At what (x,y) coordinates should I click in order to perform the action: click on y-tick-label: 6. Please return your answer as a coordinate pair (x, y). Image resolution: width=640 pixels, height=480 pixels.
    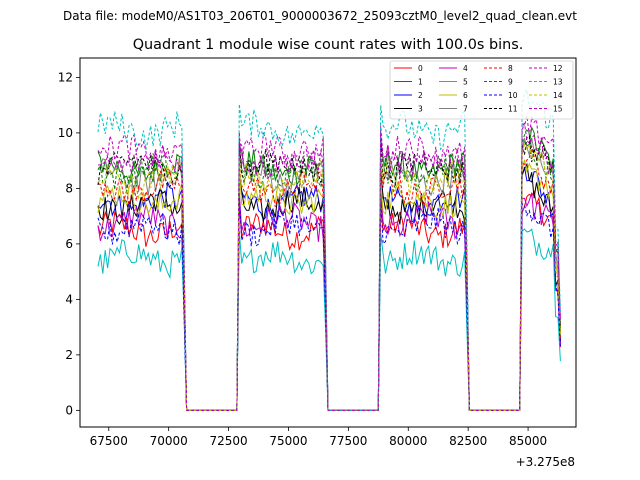
    Looking at the image, I should click on (69, 244).